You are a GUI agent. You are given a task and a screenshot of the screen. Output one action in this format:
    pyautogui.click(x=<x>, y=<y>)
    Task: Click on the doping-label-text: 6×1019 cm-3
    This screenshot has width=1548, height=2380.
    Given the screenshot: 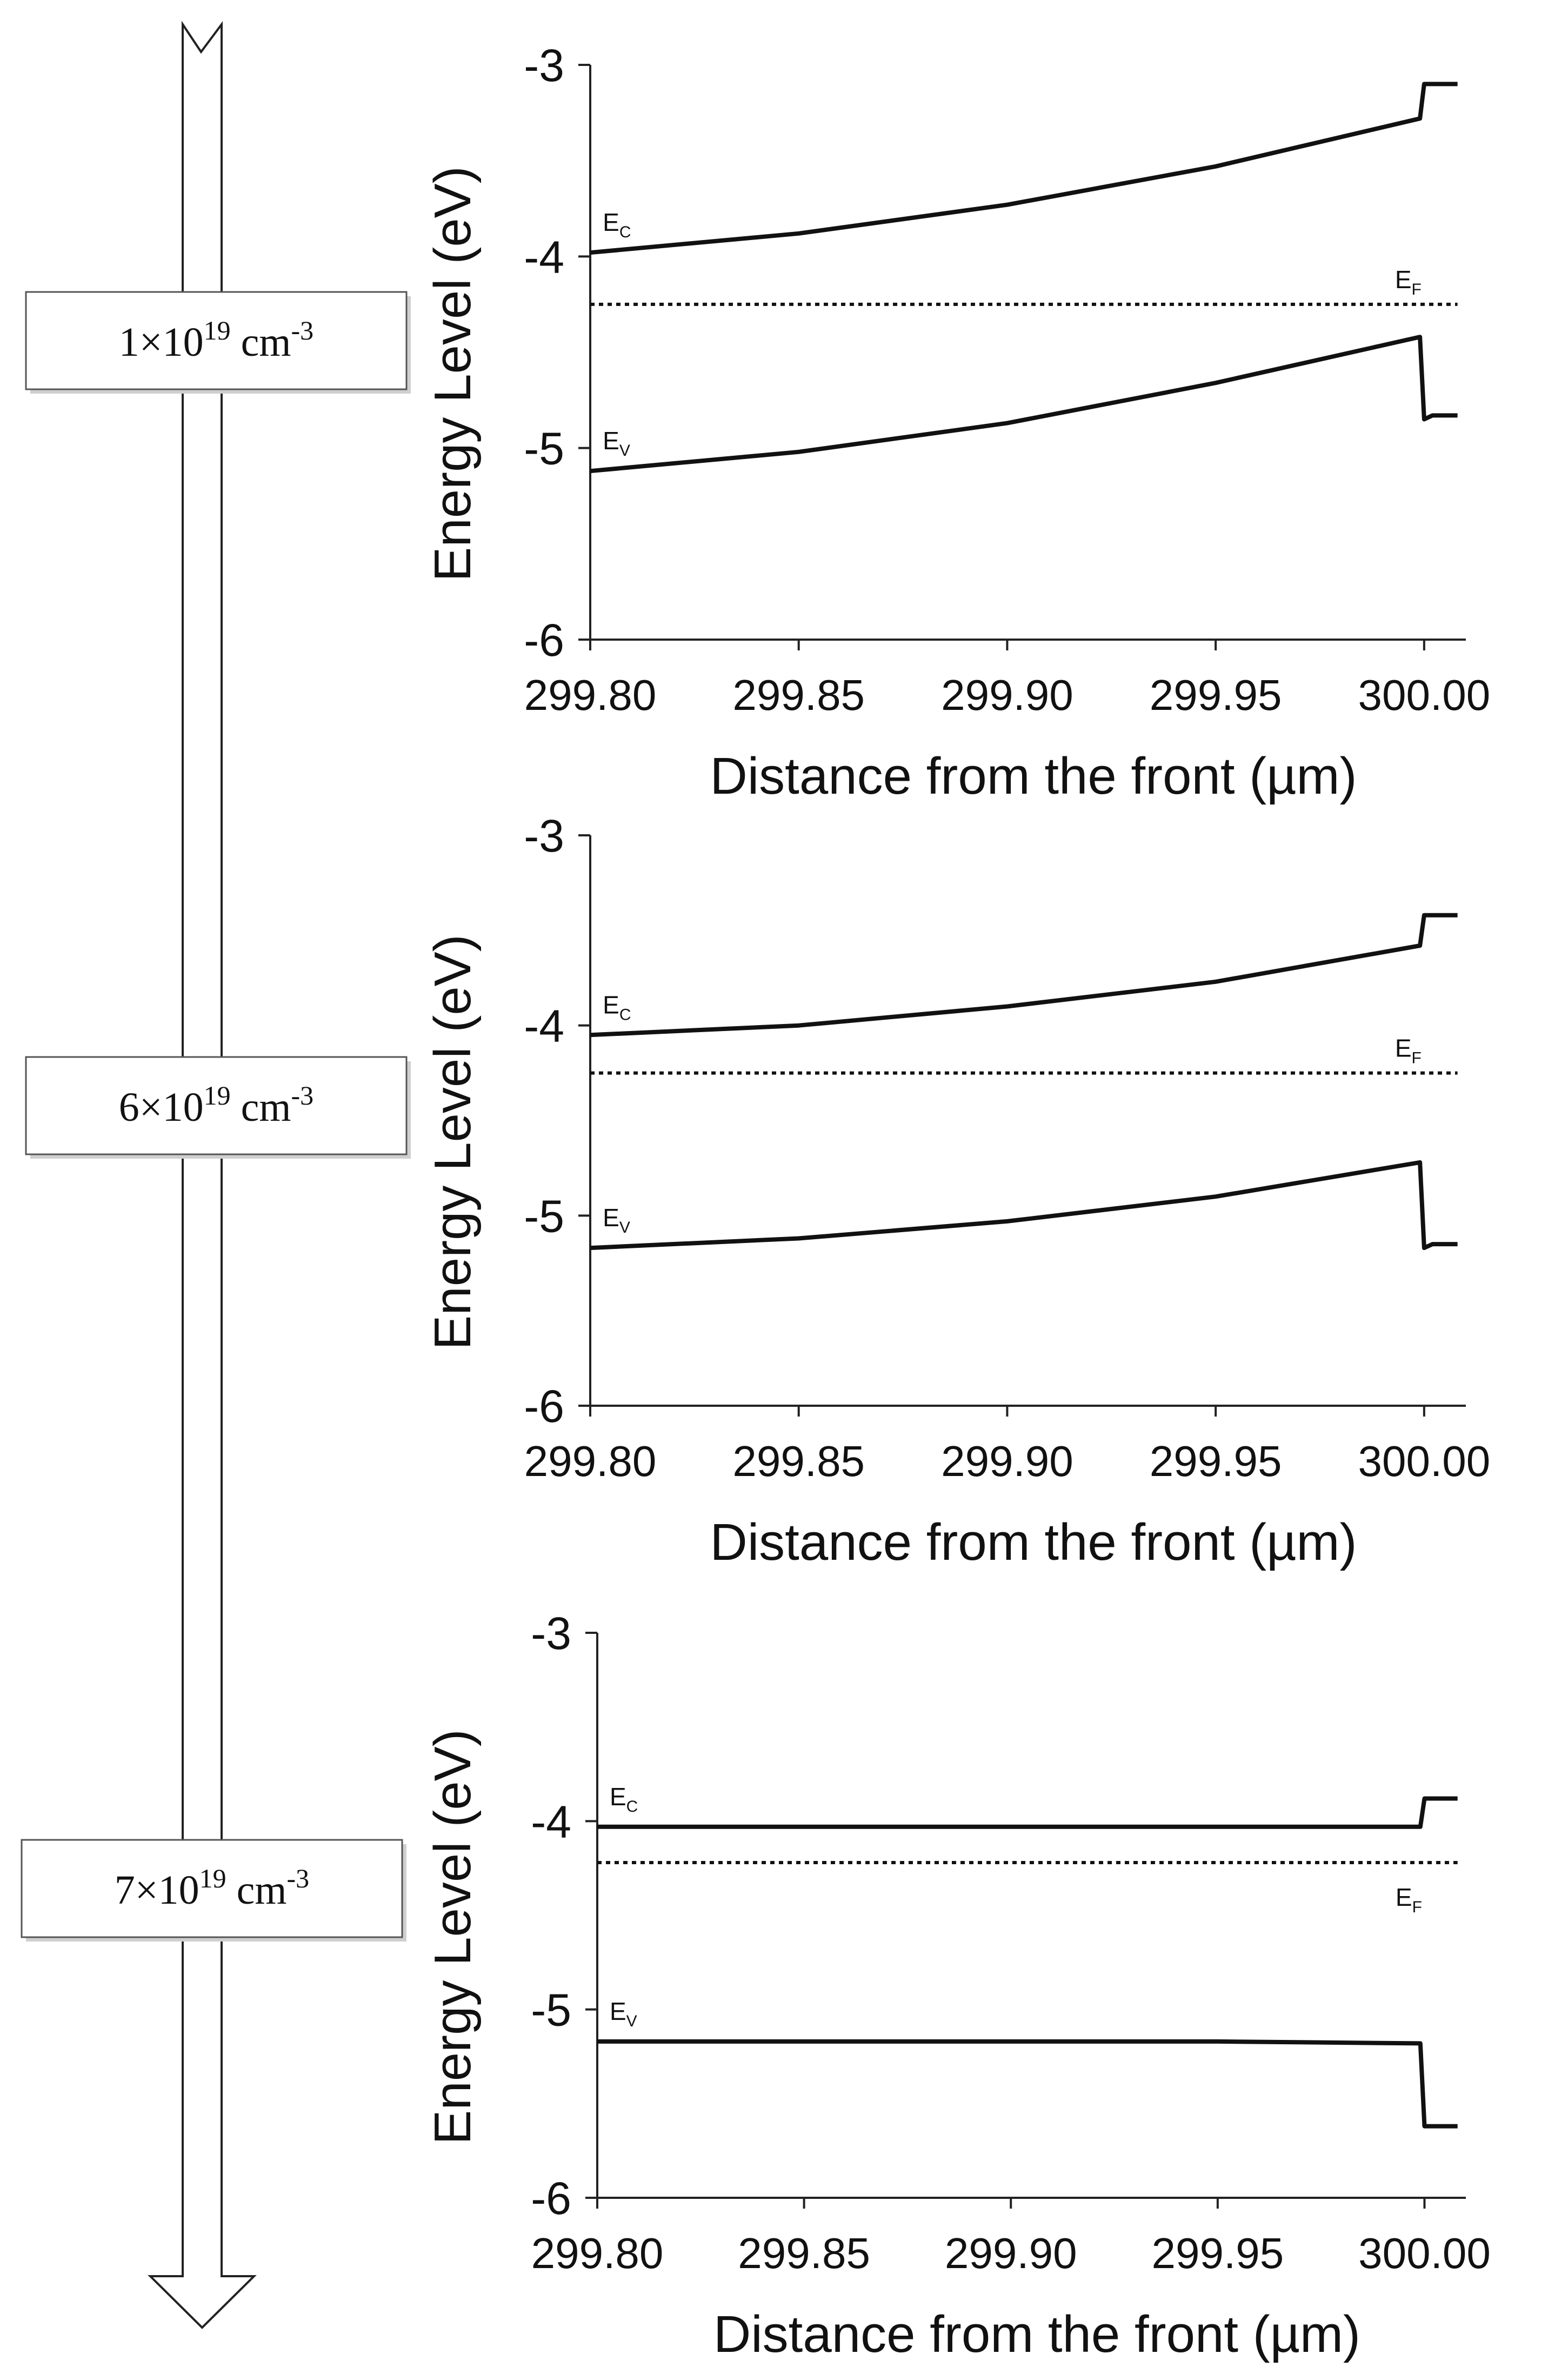 What is the action you would take?
    pyautogui.click(x=216, y=1105)
    